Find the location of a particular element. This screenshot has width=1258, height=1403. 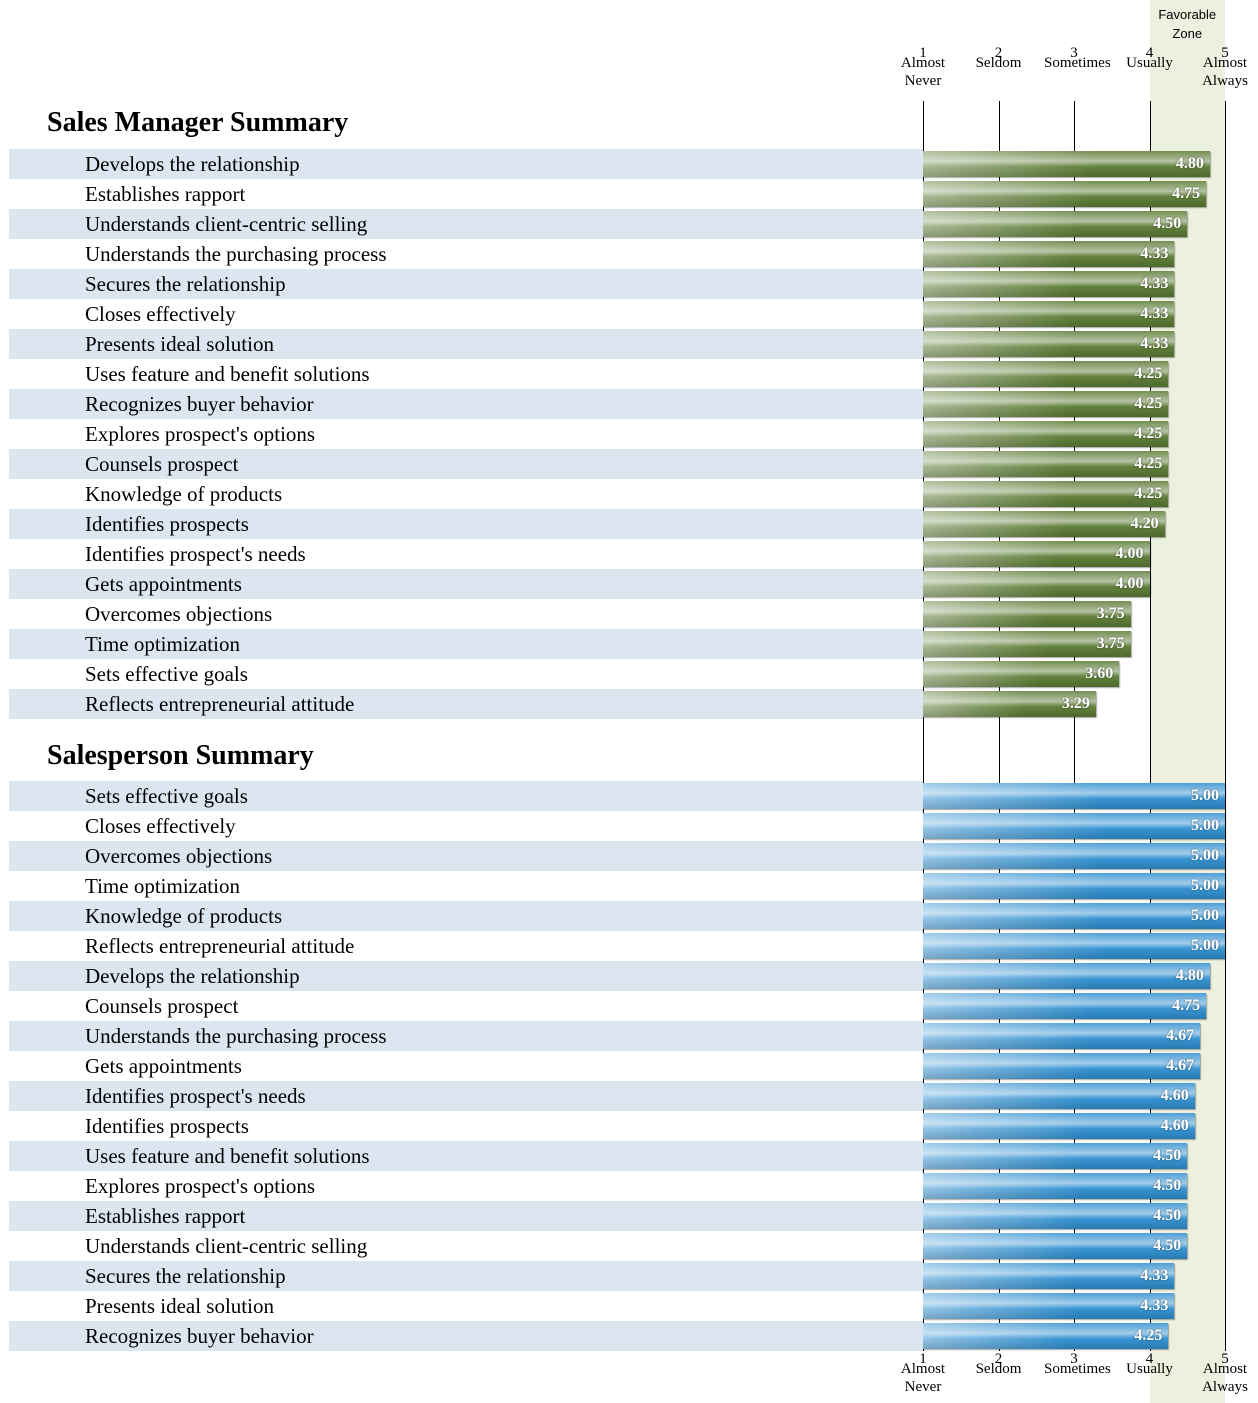

x-tick-label: Almost Always is located at coordinates (1225, 72).